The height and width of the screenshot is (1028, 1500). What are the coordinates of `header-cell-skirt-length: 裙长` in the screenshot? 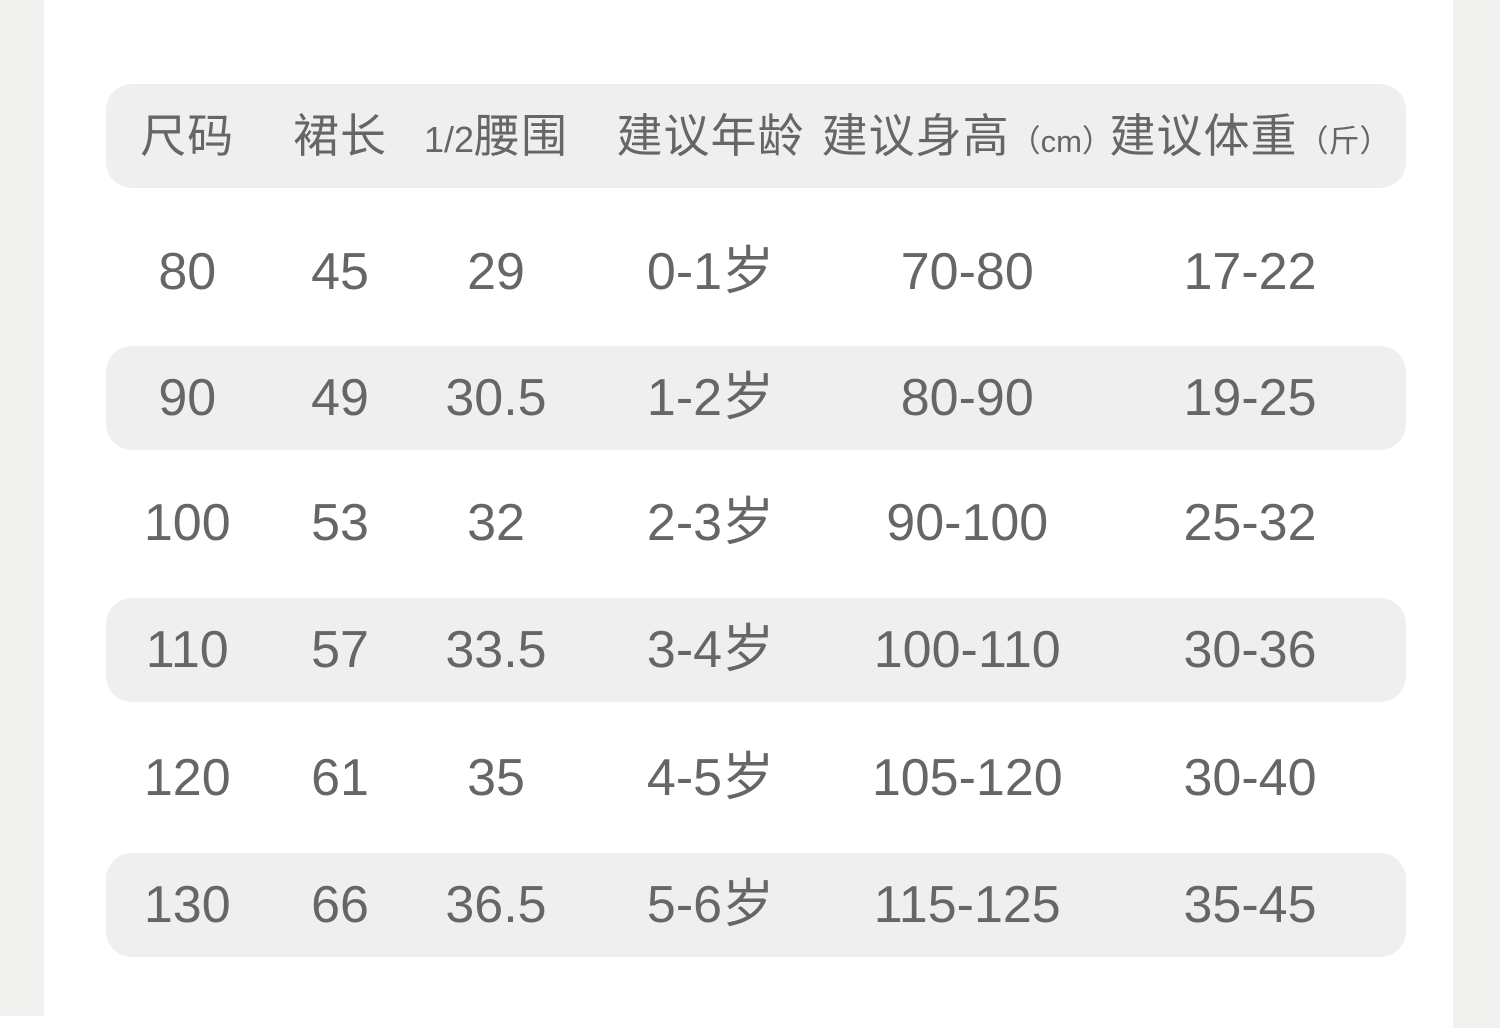 It's located at (340, 136).